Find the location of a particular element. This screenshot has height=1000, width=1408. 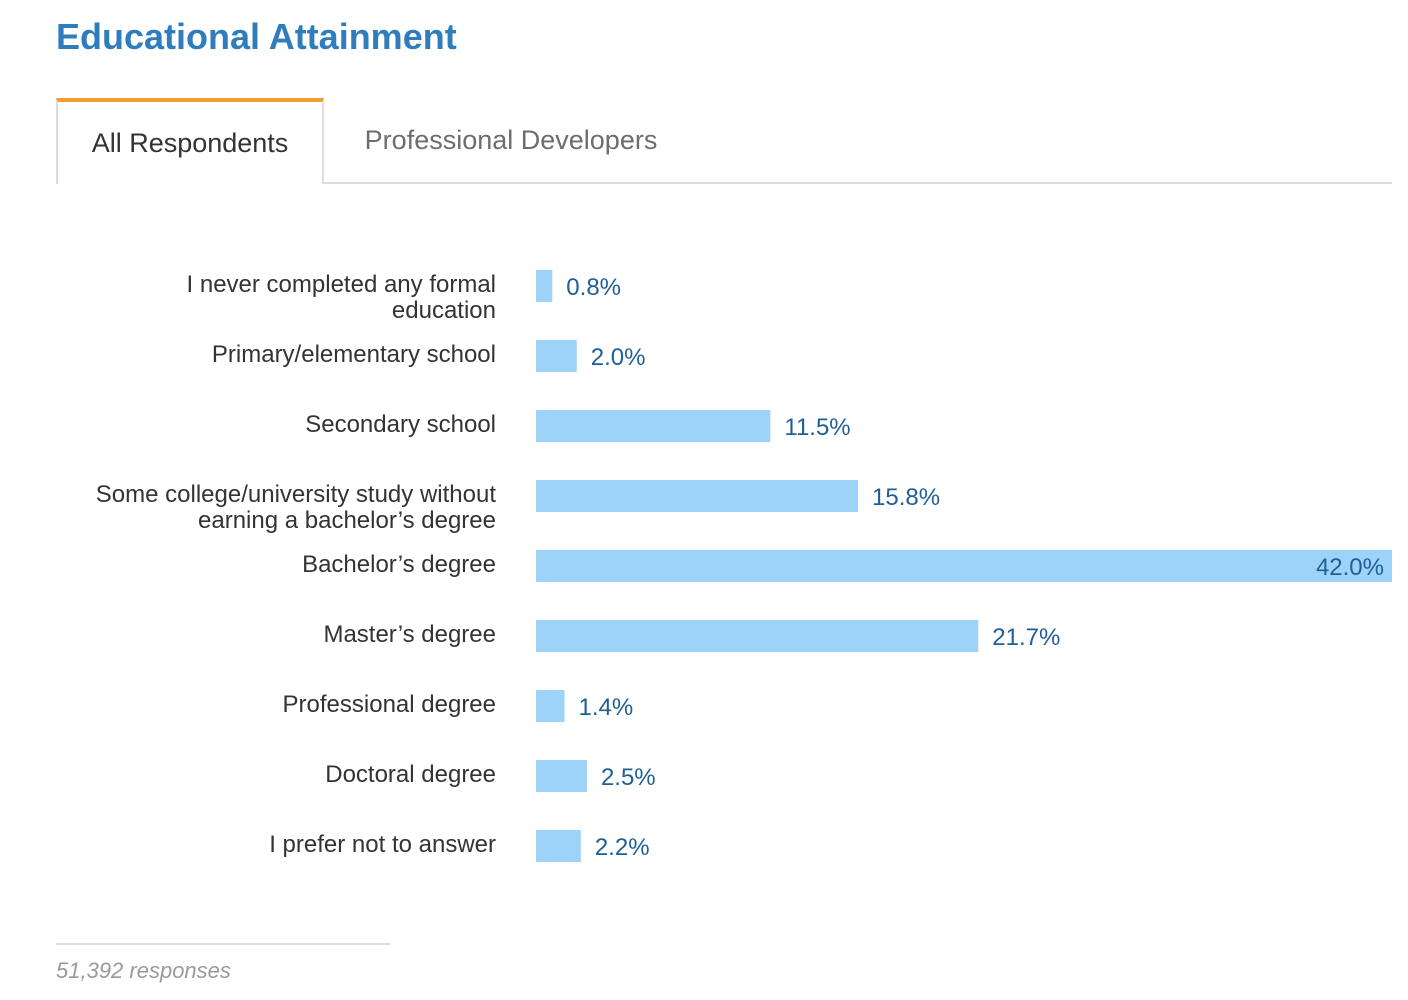

response-count: 51,392 responses is located at coordinates (143, 970).